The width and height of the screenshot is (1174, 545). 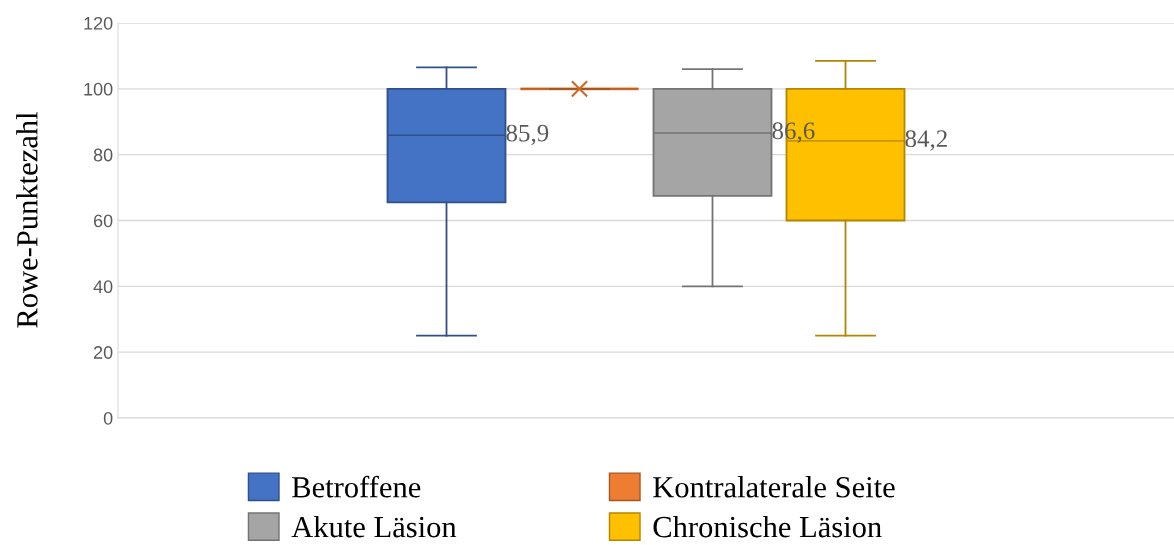 What do you see at coordinates (98, 23) in the screenshot?
I see `y-tick-label: 120` at bounding box center [98, 23].